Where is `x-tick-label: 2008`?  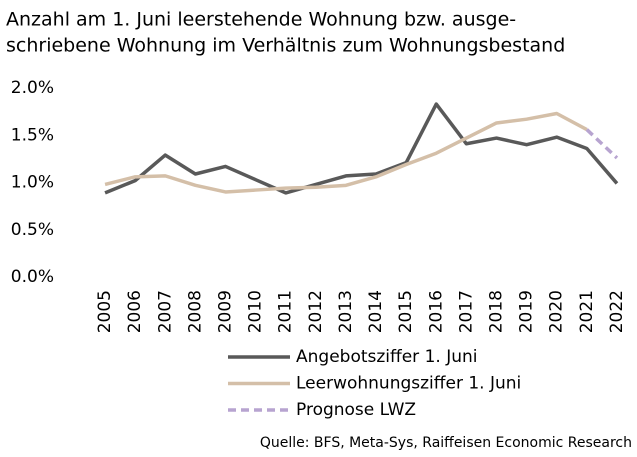
x-tick-label: 2008 is located at coordinates (195, 311).